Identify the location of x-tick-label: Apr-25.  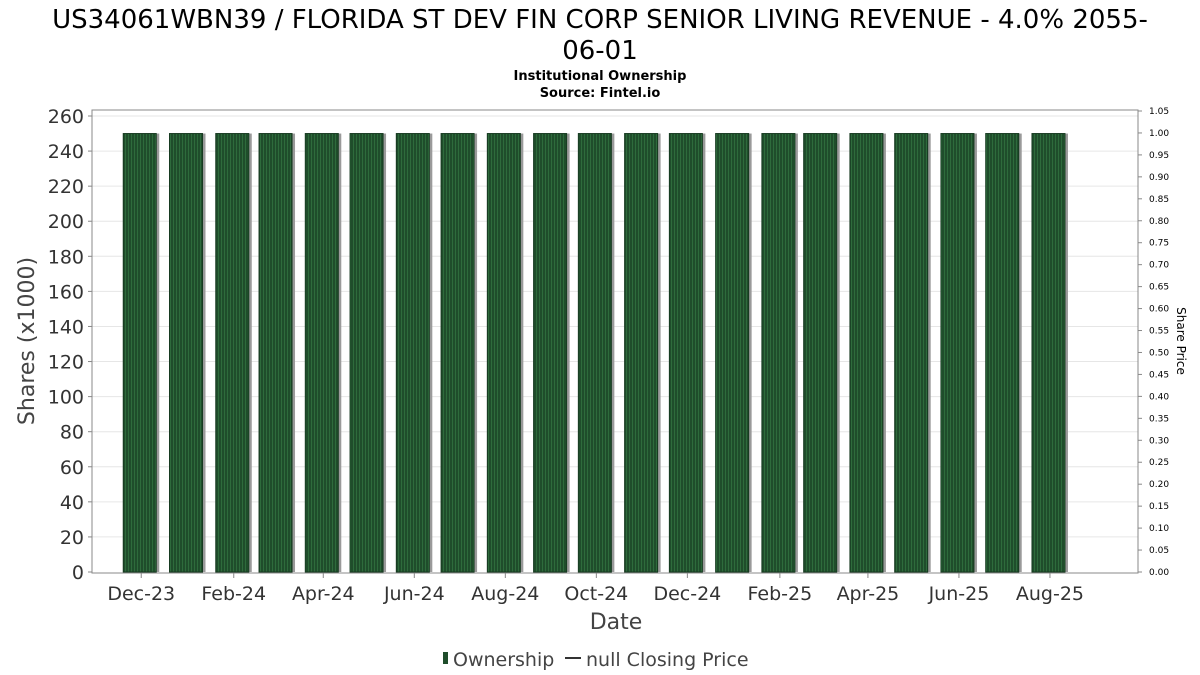
(868, 594).